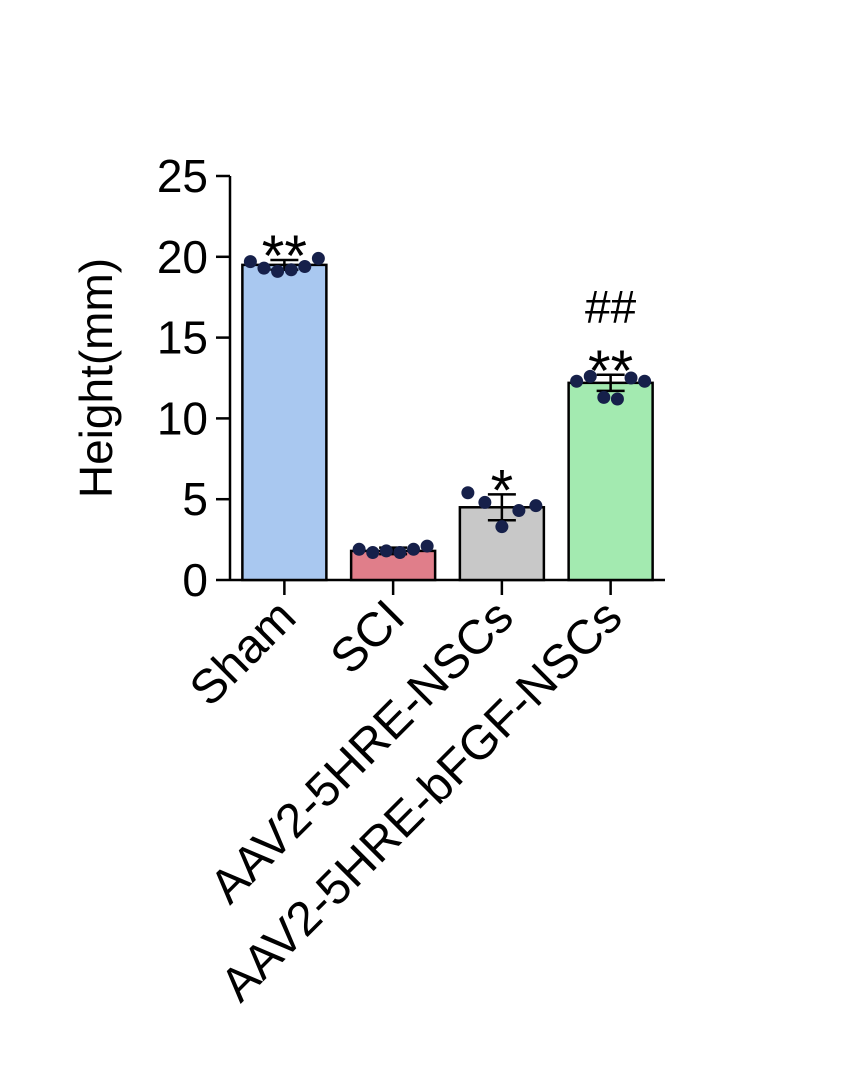 The height and width of the screenshot is (1080, 844). Describe the element at coordinates (182, 176) in the screenshot. I see `y-tick-label: 25` at that location.